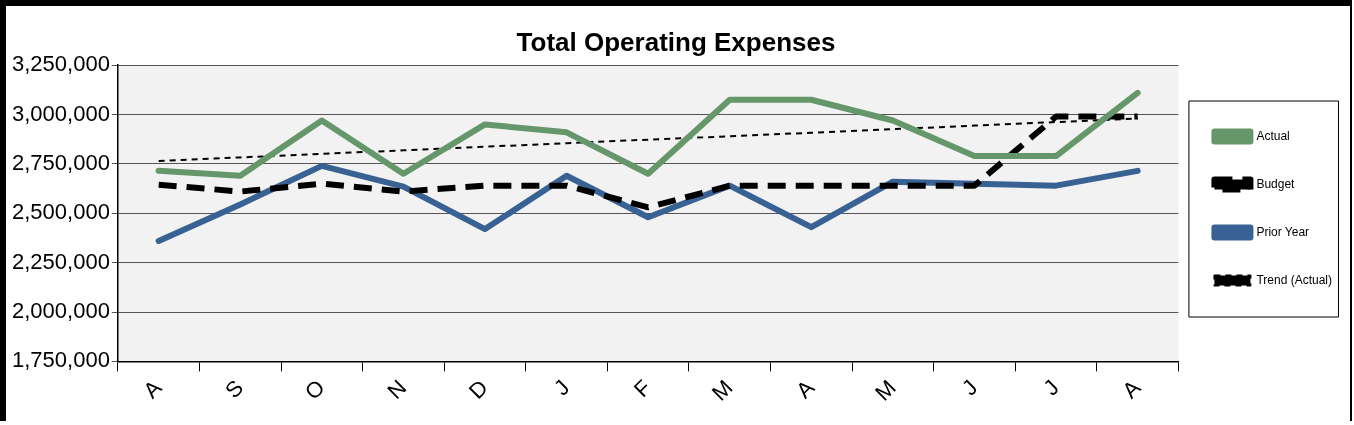 This screenshot has width=1354, height=425. What do you see at coordinates (61, 212) in the screenshot?
I see `y-tick-label: 2,500,000` at bounding box center [61, 212].